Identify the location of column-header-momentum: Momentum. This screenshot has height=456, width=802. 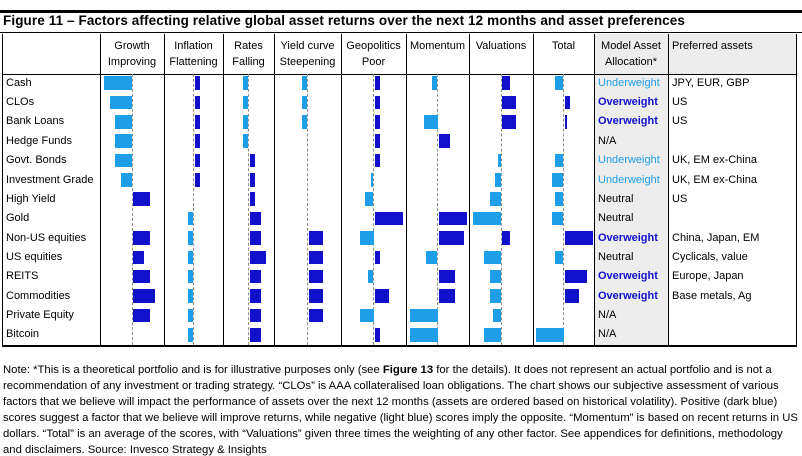
(437, 54).